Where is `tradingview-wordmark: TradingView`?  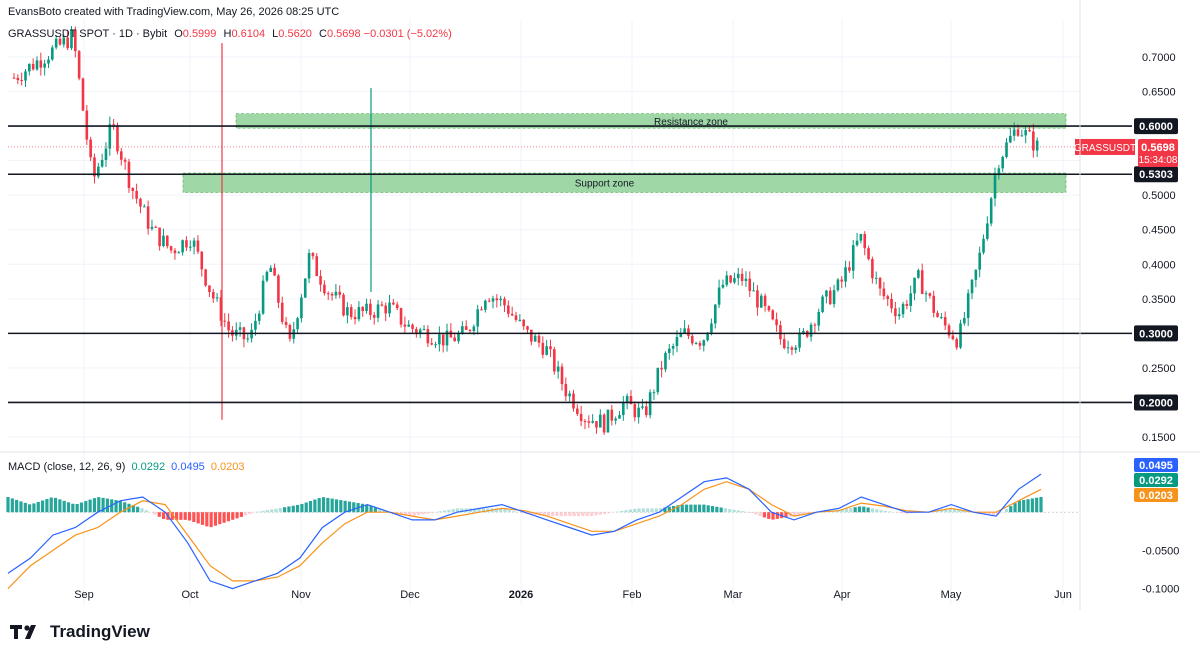
tradingview-wordmark: TradingView is located at coordinates (100, 631).